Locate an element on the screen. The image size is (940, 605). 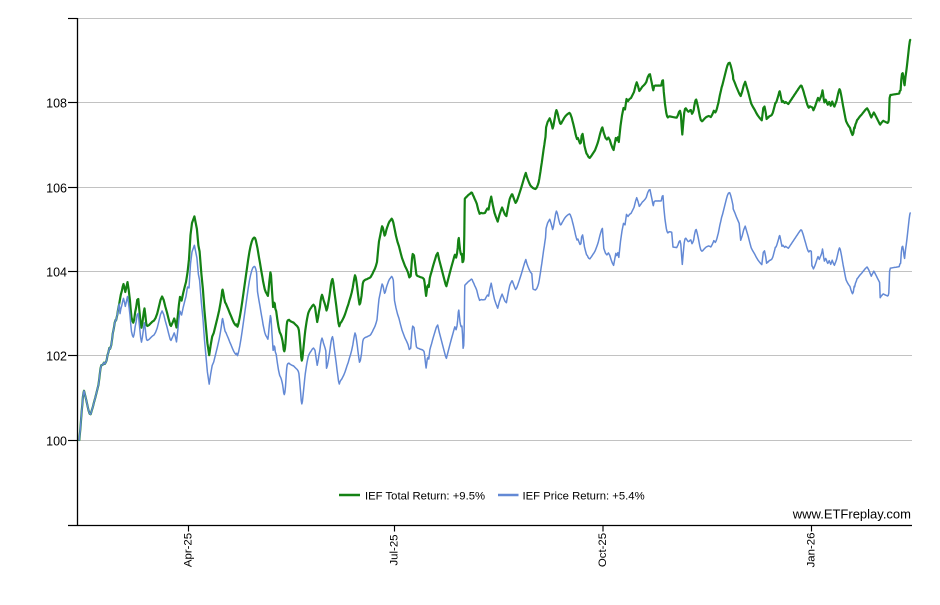
svg-text: 108 is located at coordinates (56, 104).